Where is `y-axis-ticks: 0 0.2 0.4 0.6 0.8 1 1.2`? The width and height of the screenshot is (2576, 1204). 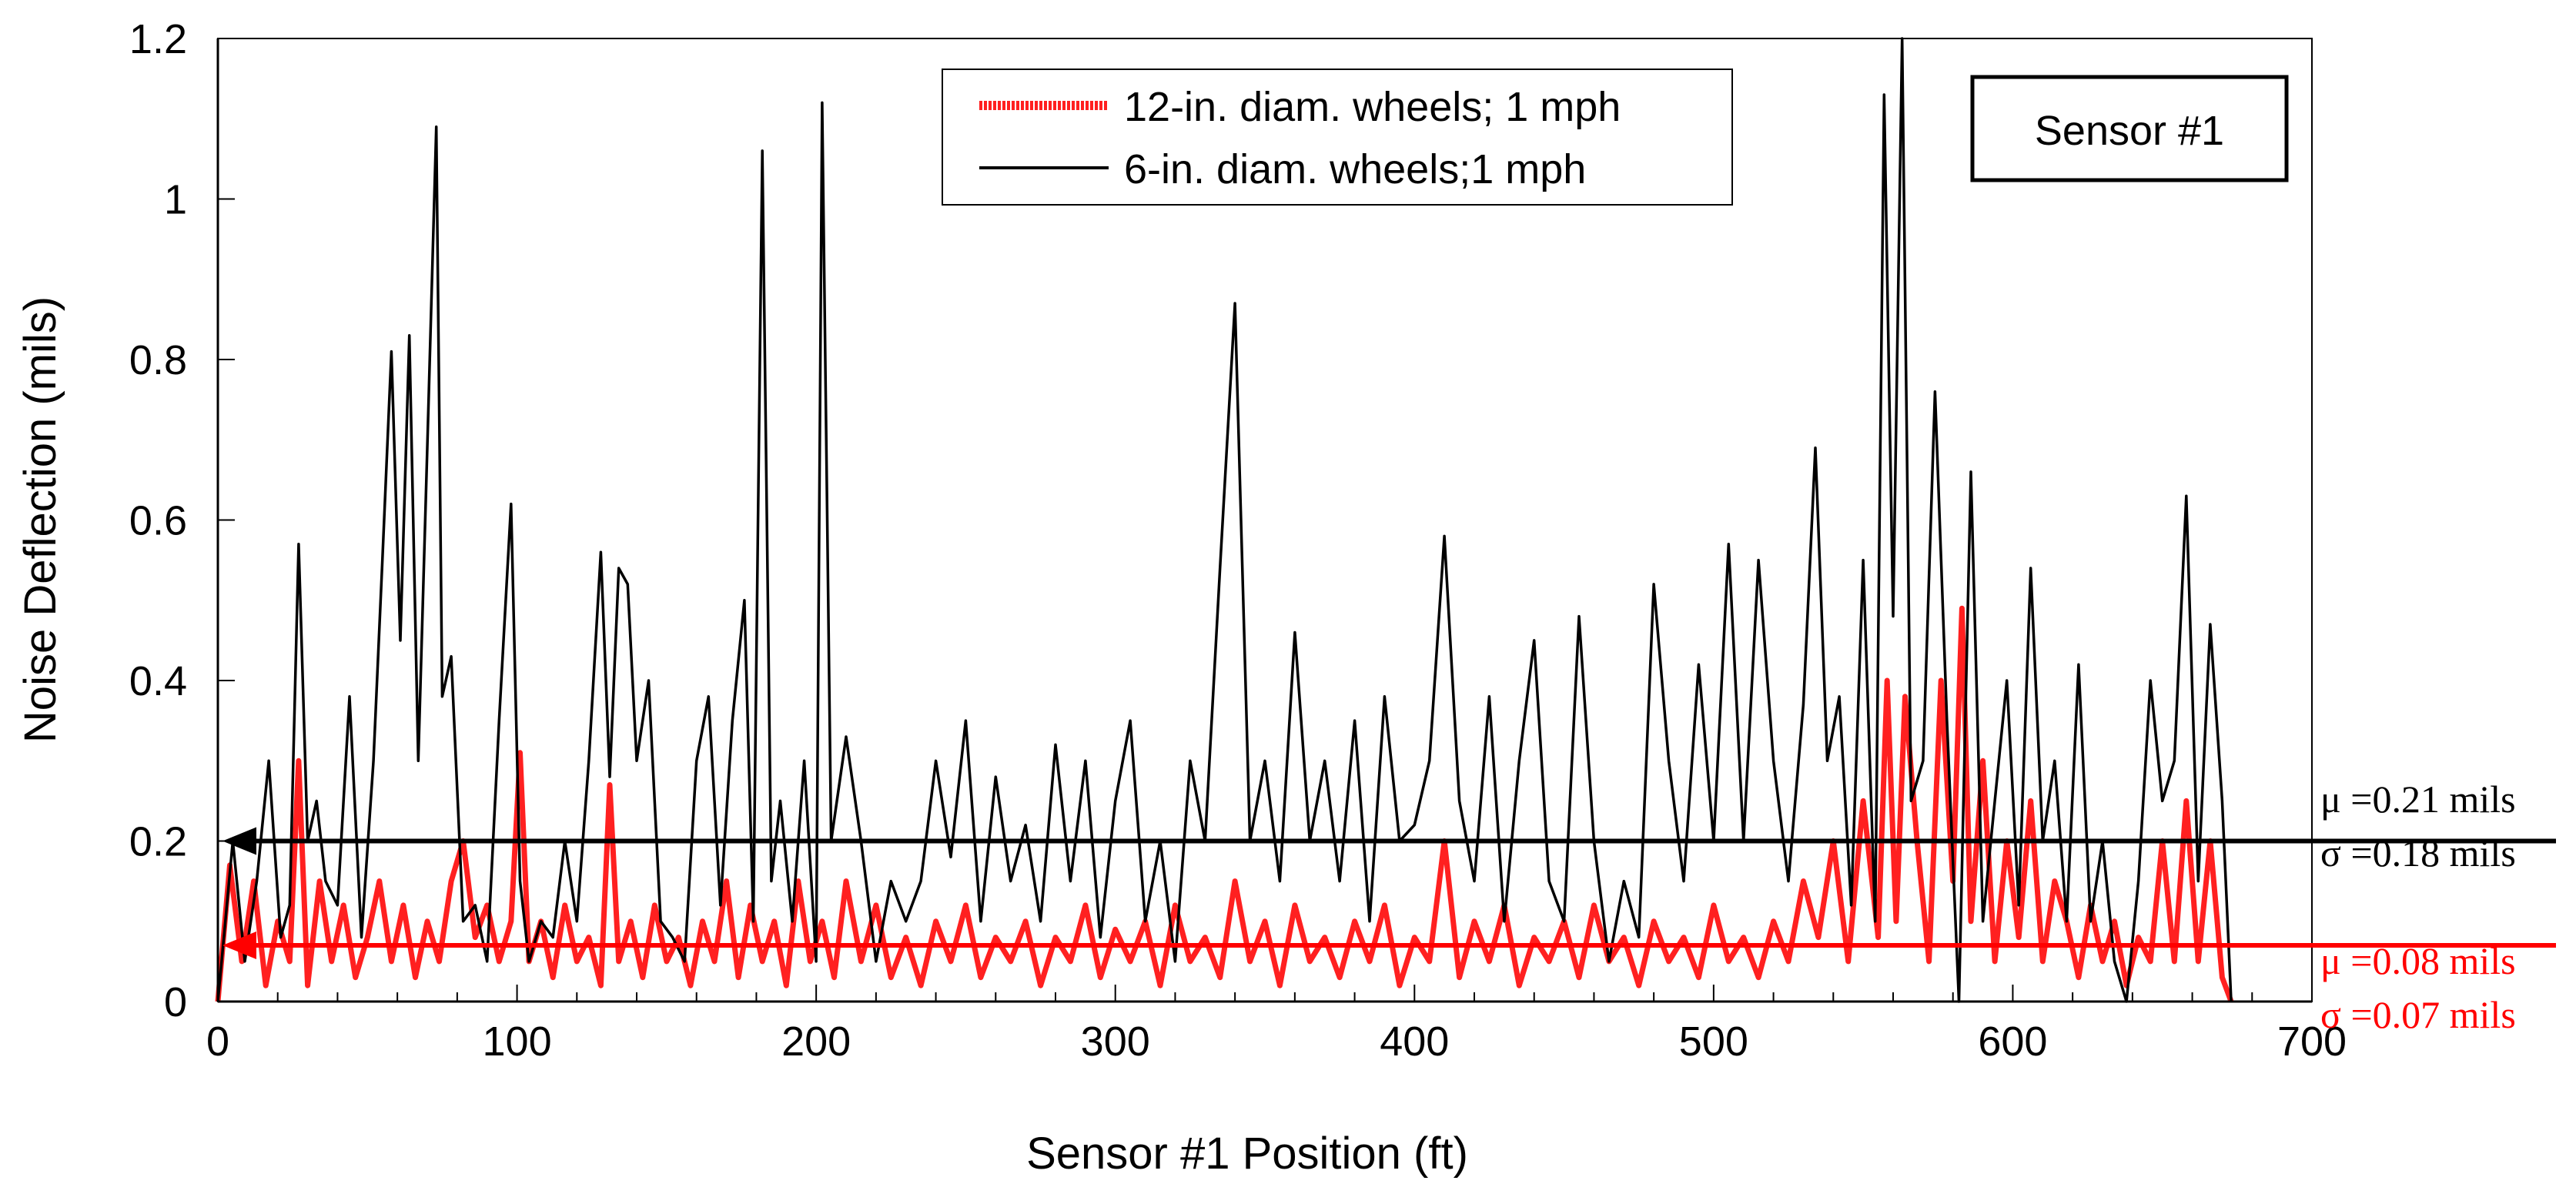 y-axis-ticks: 0 0.2 0.4 0.6 0.8 1 1.2 is located at coordinates (182, 520).